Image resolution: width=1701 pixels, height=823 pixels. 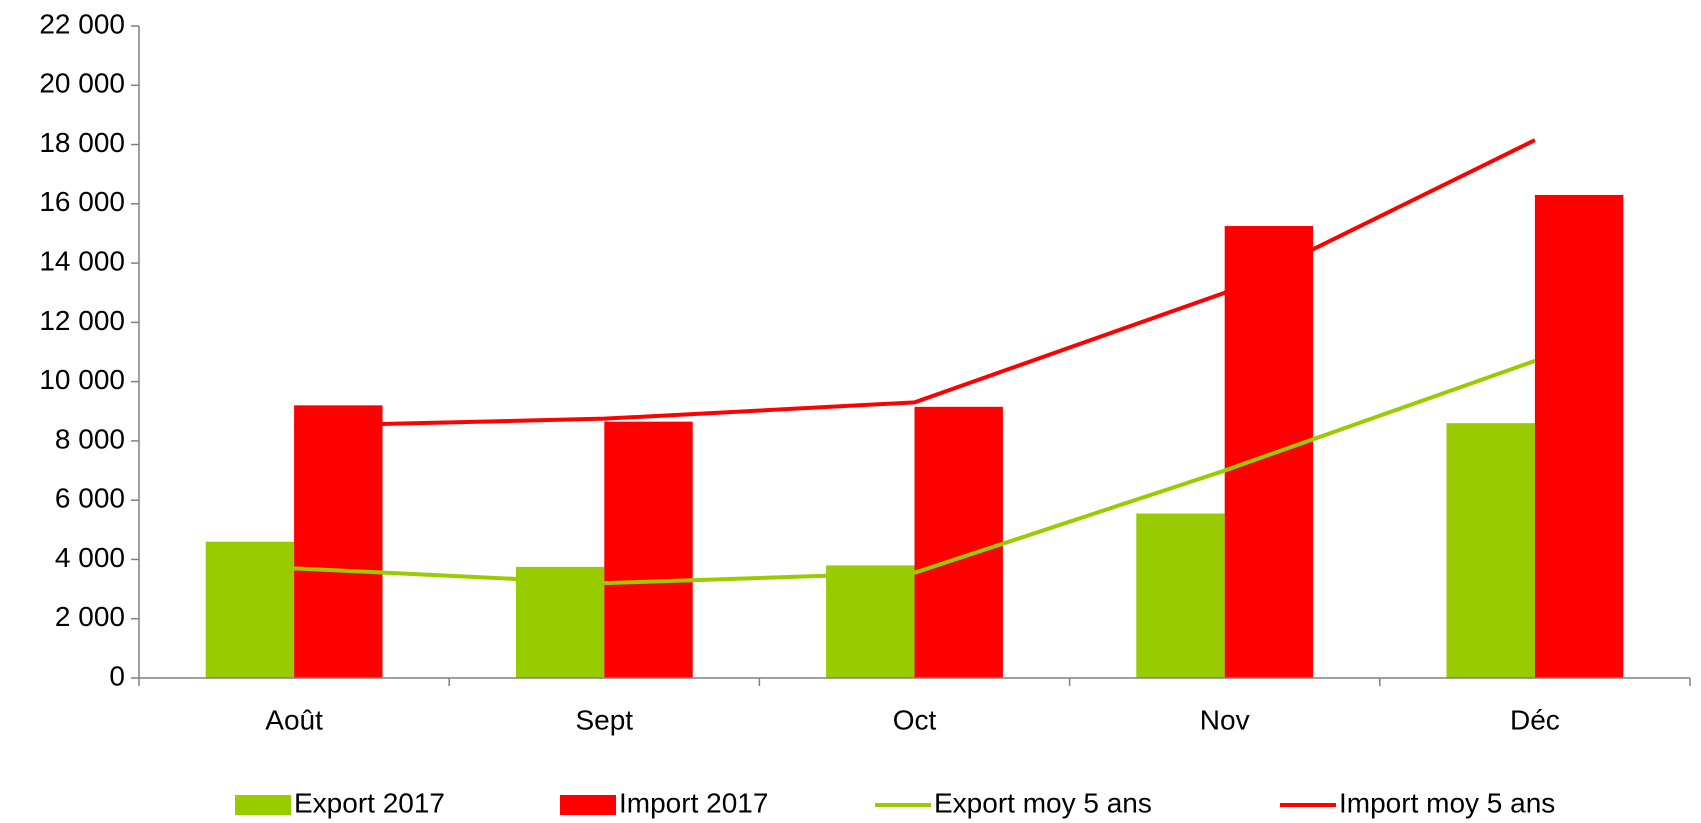 What do you see at coordinates (294, 719) in the screenshot?
I see `x-tick-label: Août` at bounding box center [294, 719].